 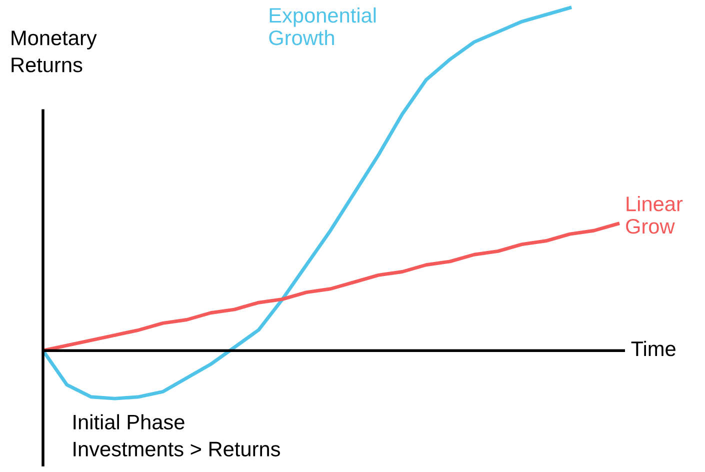 I want to click on x-axis-title: Time, so click(x=653, y=348).